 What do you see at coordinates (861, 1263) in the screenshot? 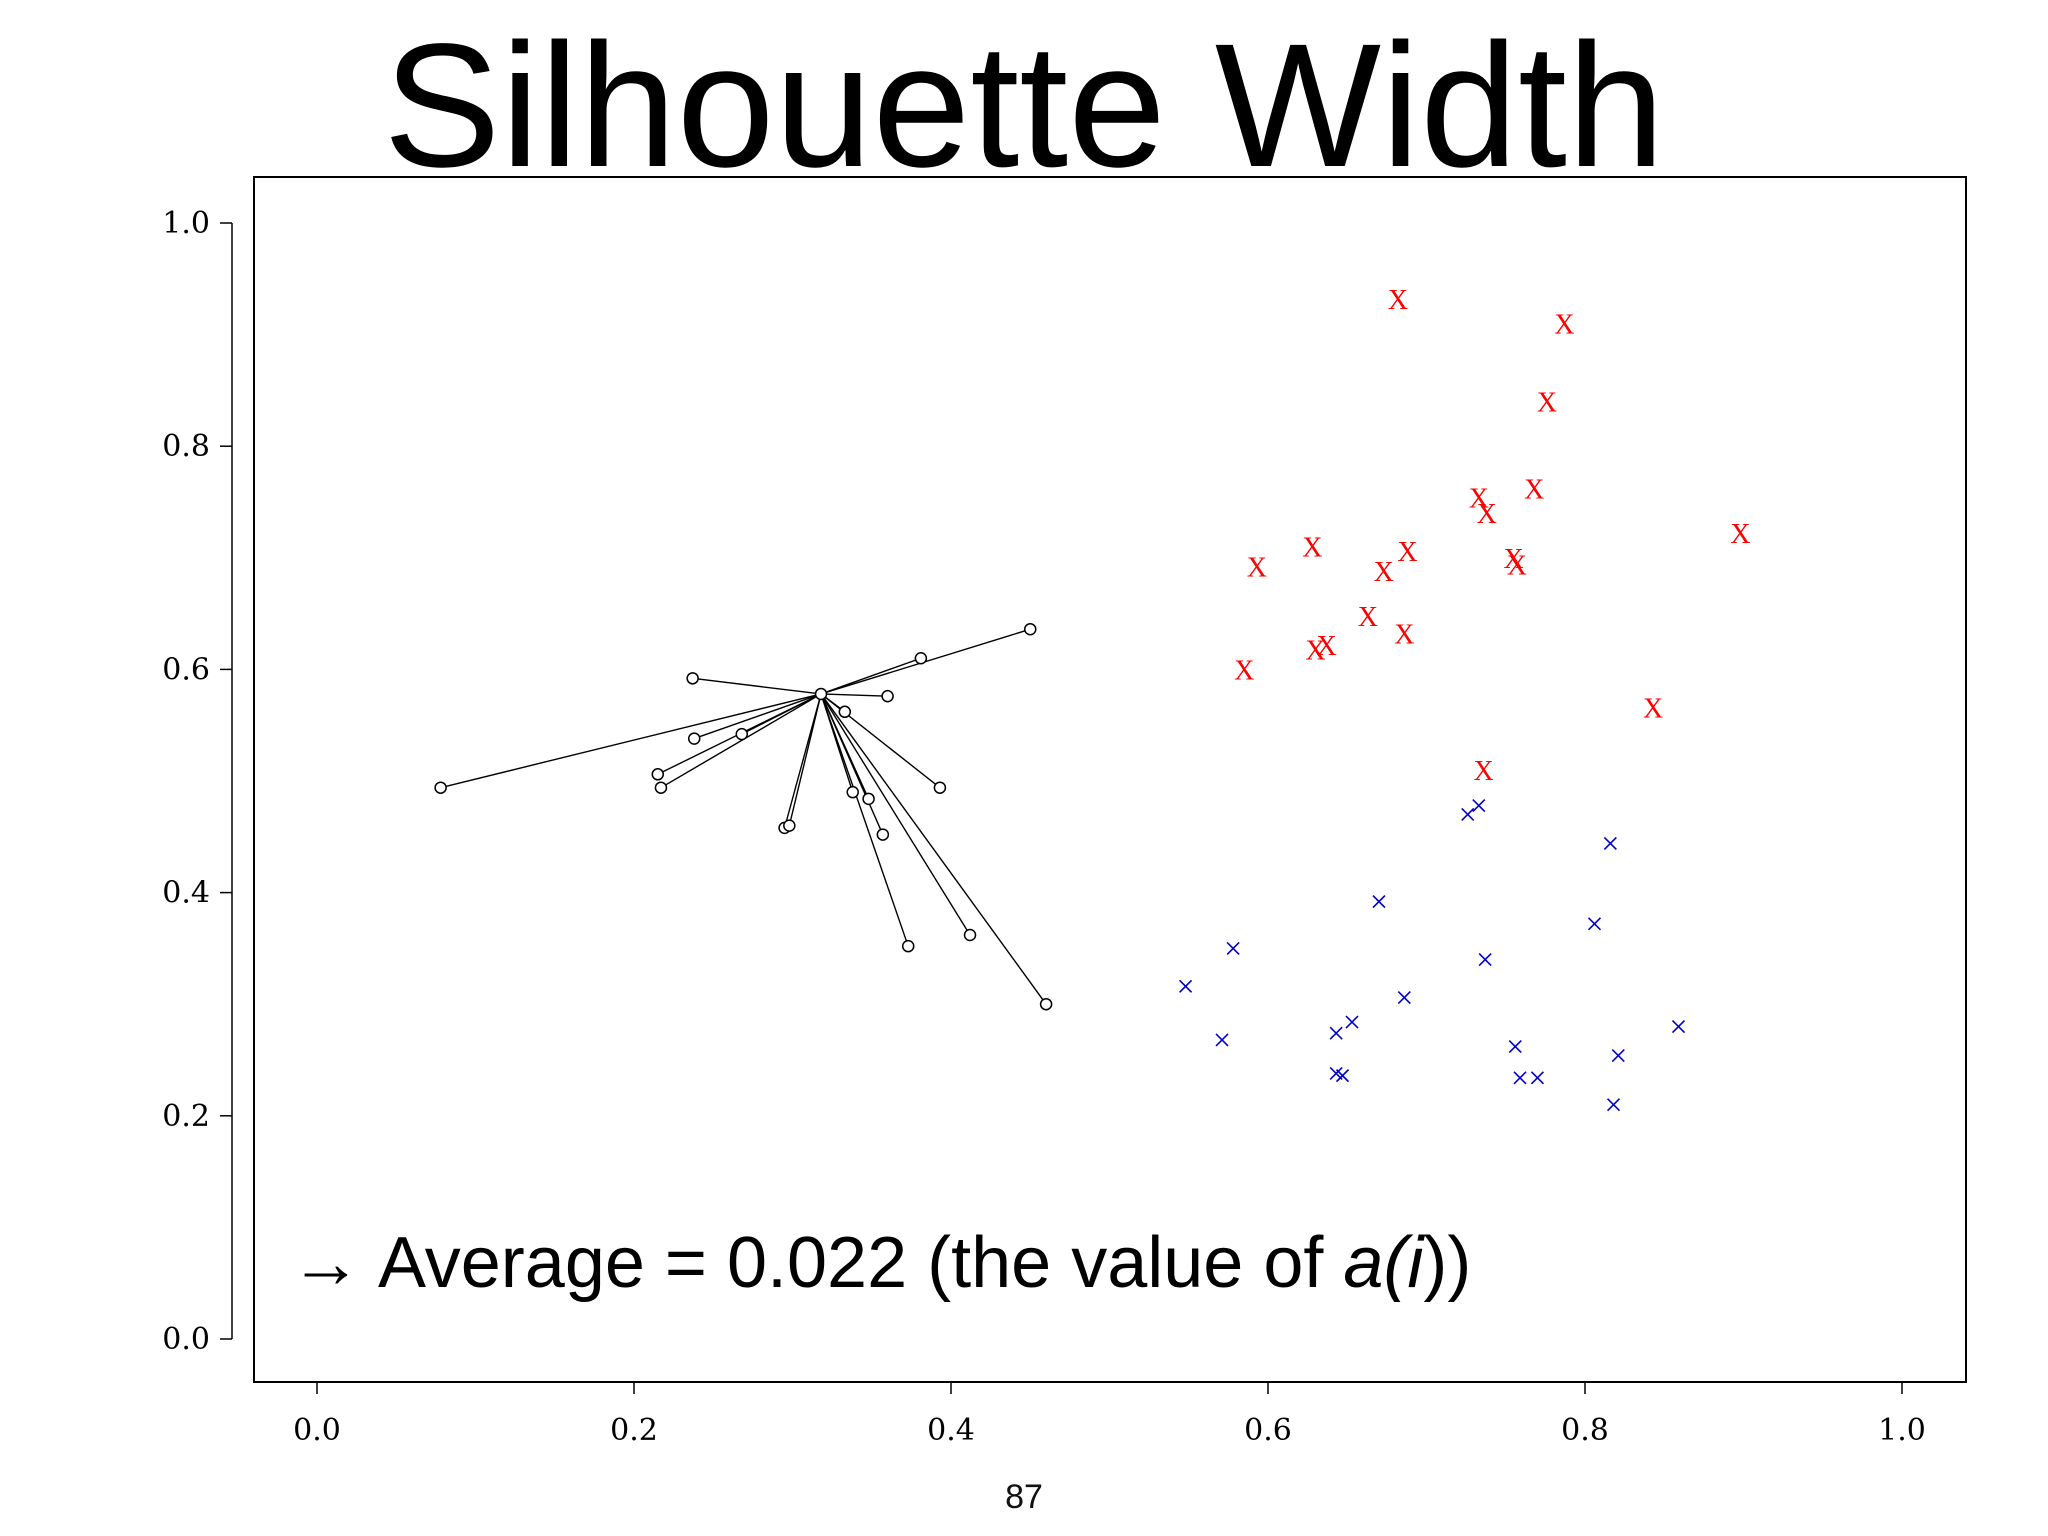
I see `annotation-prefix: Average = 0.022 (the value of` at bounding box center [861, 1263].